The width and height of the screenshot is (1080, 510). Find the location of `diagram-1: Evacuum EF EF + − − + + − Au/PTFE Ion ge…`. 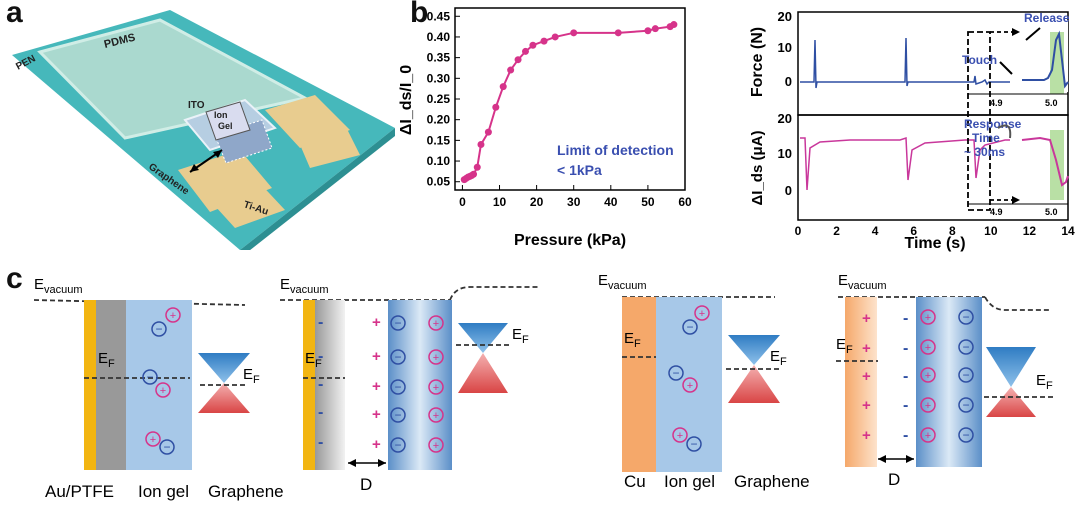

diagram-1: Evacuum EF EF + − − + + − Au/PTFE Ion ge… is located at coordinates (158, 388).